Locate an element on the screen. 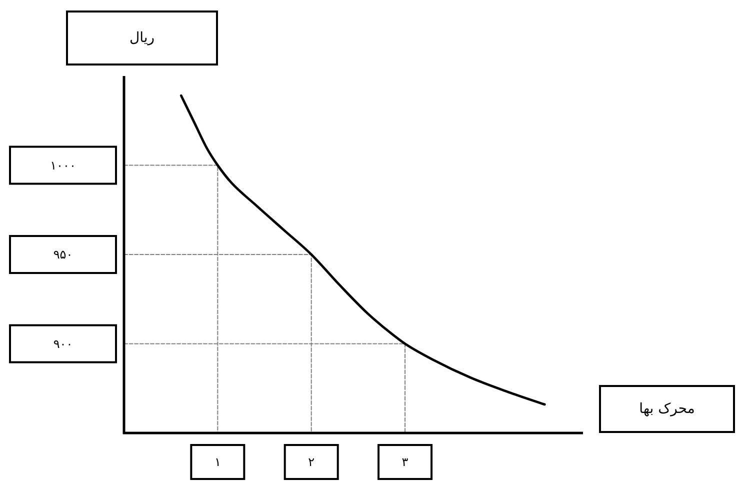 The image size is (737, 481). xlabel: محرک بها is located at coordinates (667, 409).